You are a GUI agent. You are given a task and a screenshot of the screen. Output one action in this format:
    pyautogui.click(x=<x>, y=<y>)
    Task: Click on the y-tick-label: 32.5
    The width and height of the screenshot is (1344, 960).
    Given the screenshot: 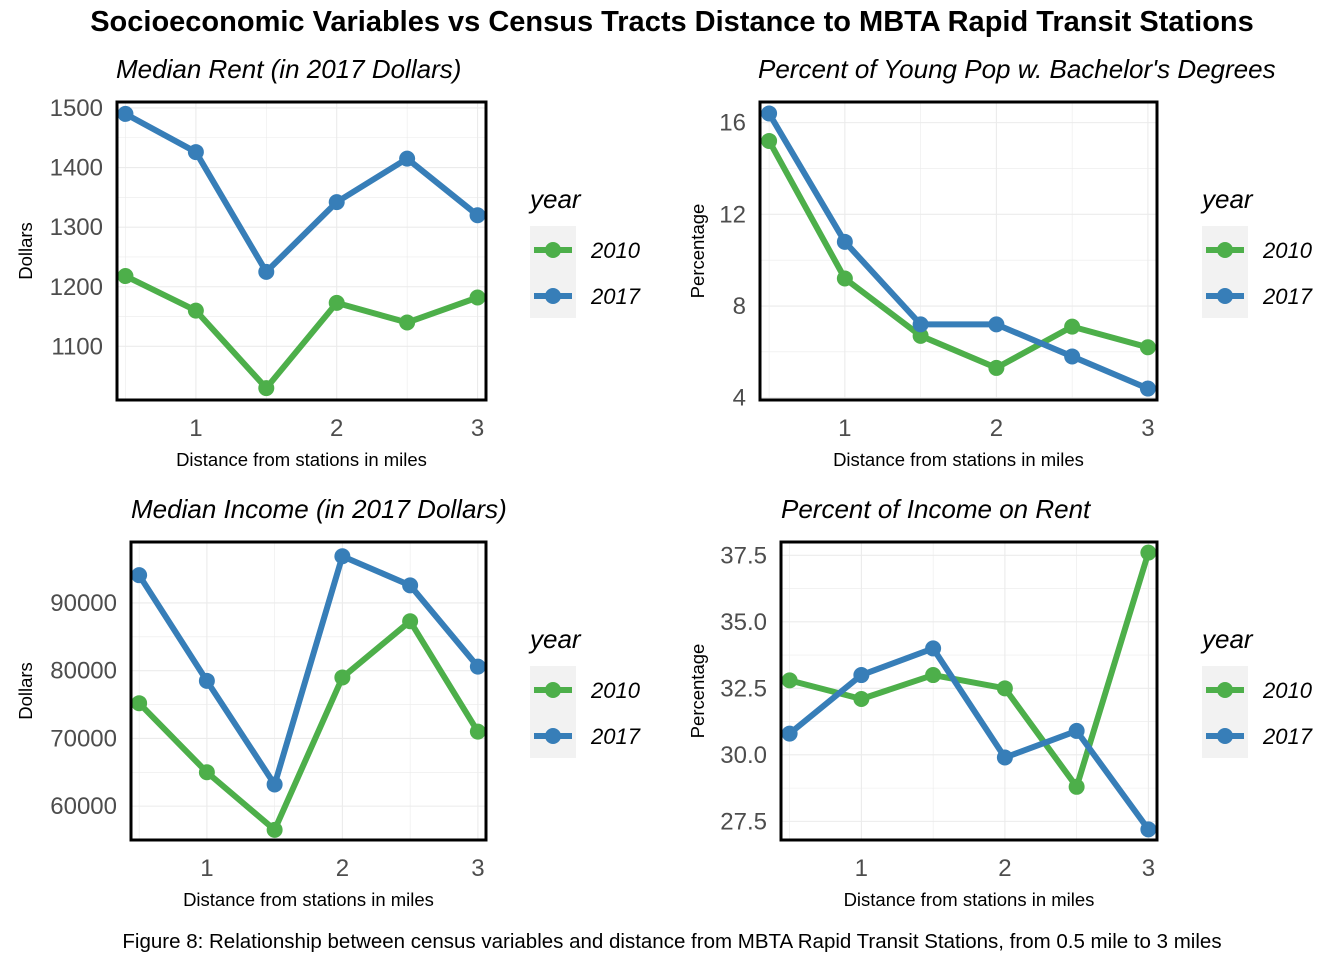 What is the action you would take?
    pyautogui.click(x=743, y=688)
    